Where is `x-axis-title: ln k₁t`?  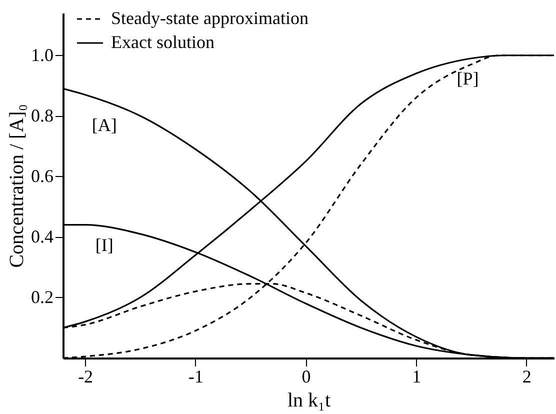 x-axis-title: ln k₁t is located at coordinates (309, 401).